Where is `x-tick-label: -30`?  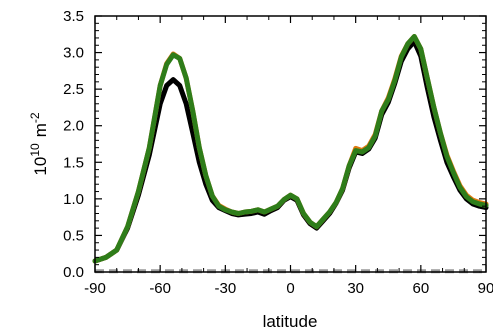 x-tick-label: -30 is located at coordinates (225, 288).